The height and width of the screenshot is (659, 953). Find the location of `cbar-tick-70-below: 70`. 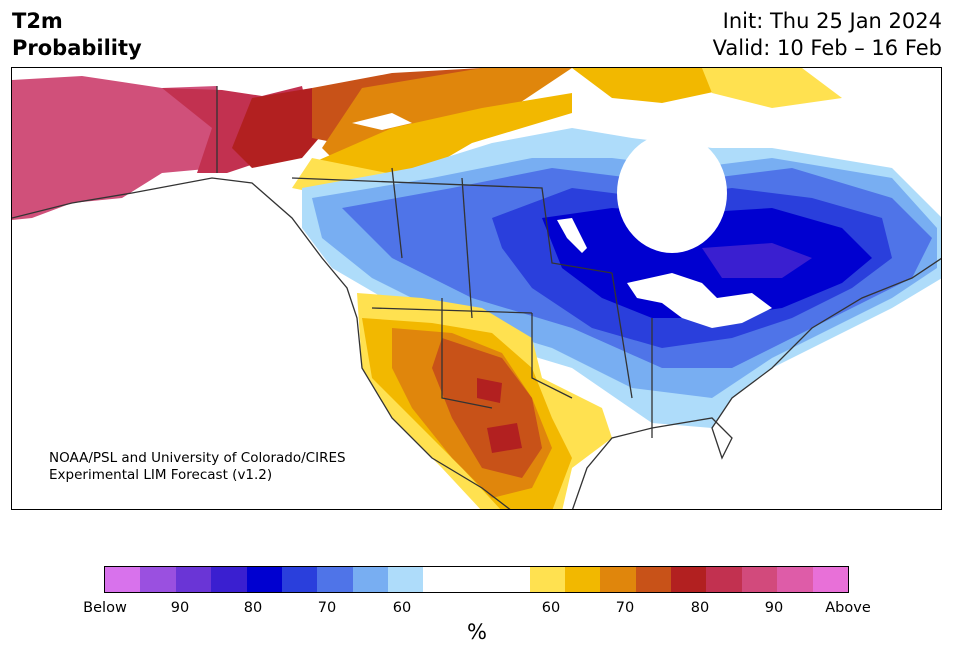

cbar-tick-70-below: 70 is located at coordinates (327, 608).